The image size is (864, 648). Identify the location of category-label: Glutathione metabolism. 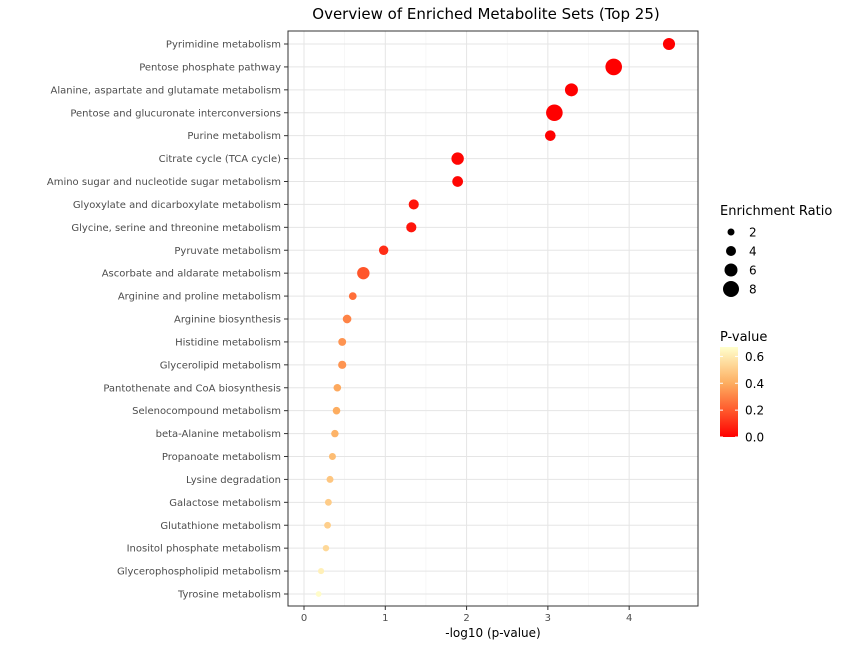
(220, 526).